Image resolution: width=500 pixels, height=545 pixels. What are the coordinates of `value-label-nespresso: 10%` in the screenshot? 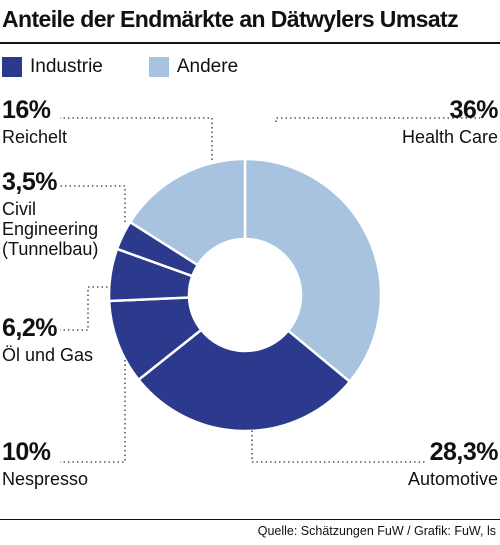 It's located at (26, 452).